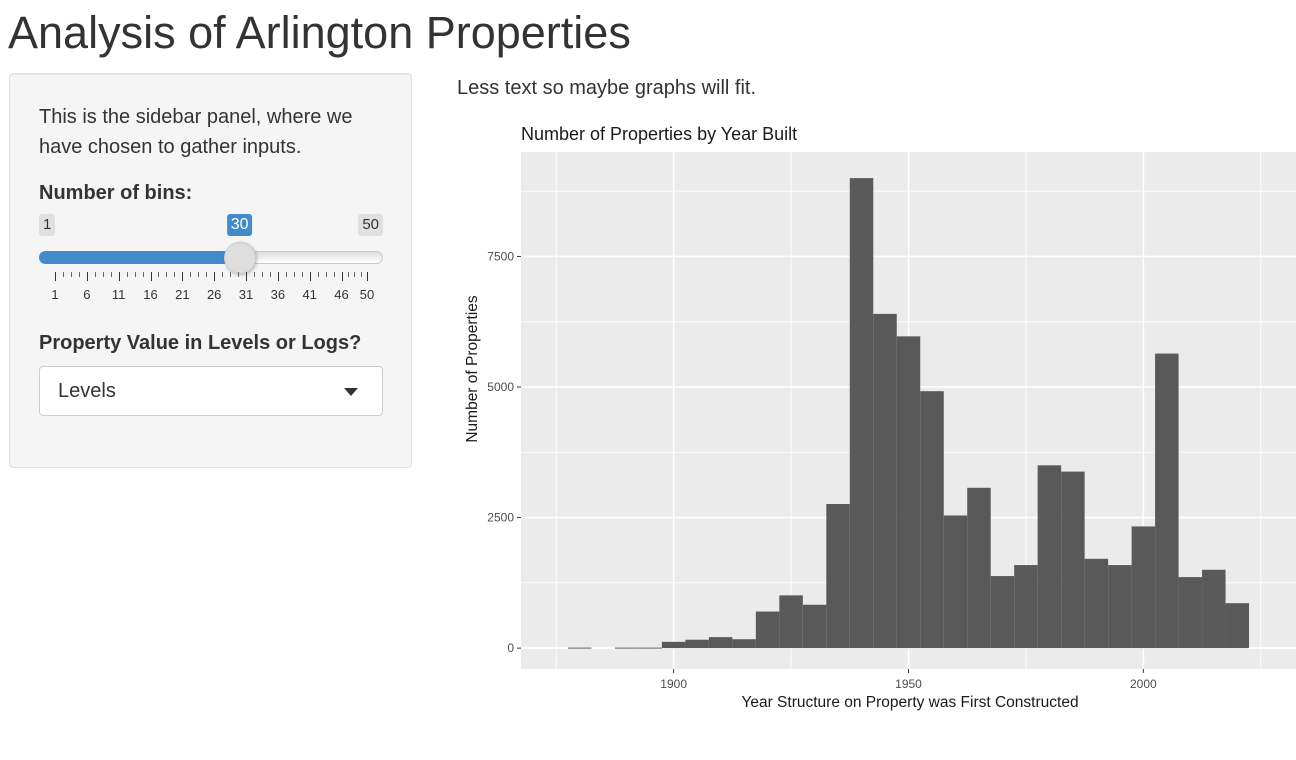 Image resolution: width=1296 pixels, height=760 pixels. What do you see at coordinates (673, 684) in the screenshot?
I see `x-tick-label: 1900` at bounding box center [673, 684].